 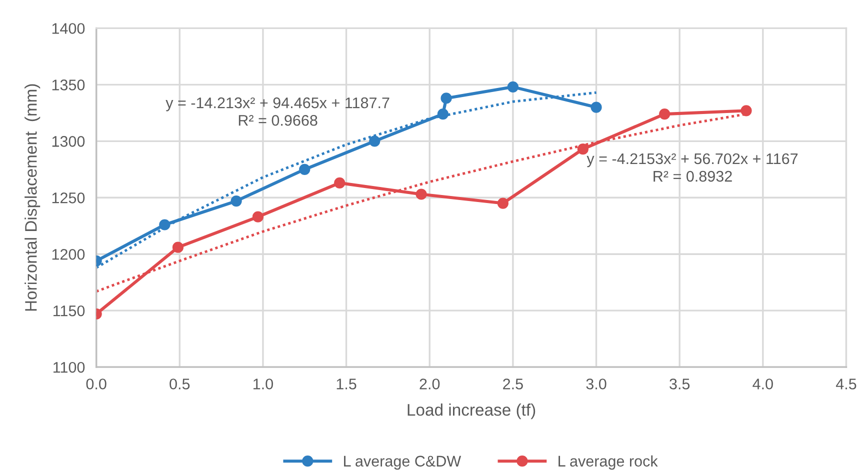 I want to click on y-tick-label: 1300, so click(x=68, y=141).